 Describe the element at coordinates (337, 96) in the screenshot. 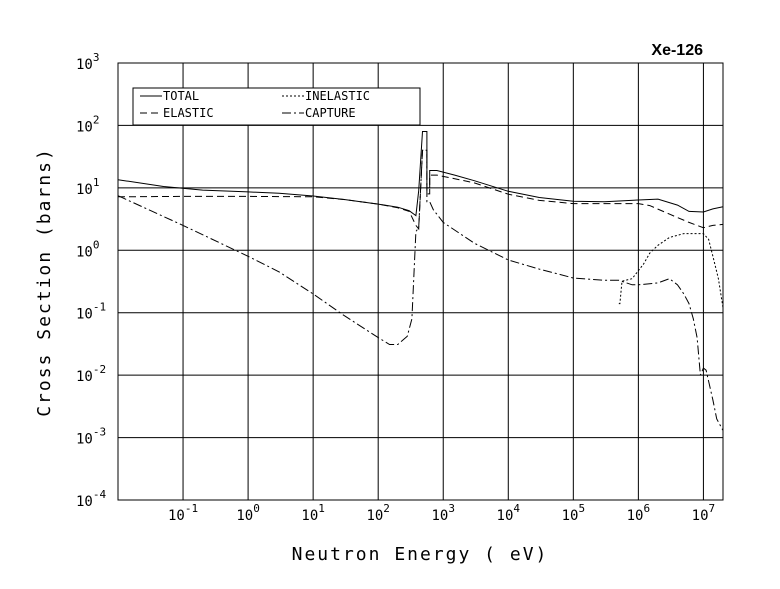

I see `legend-label-inelastic: INELASTIC` at that location.